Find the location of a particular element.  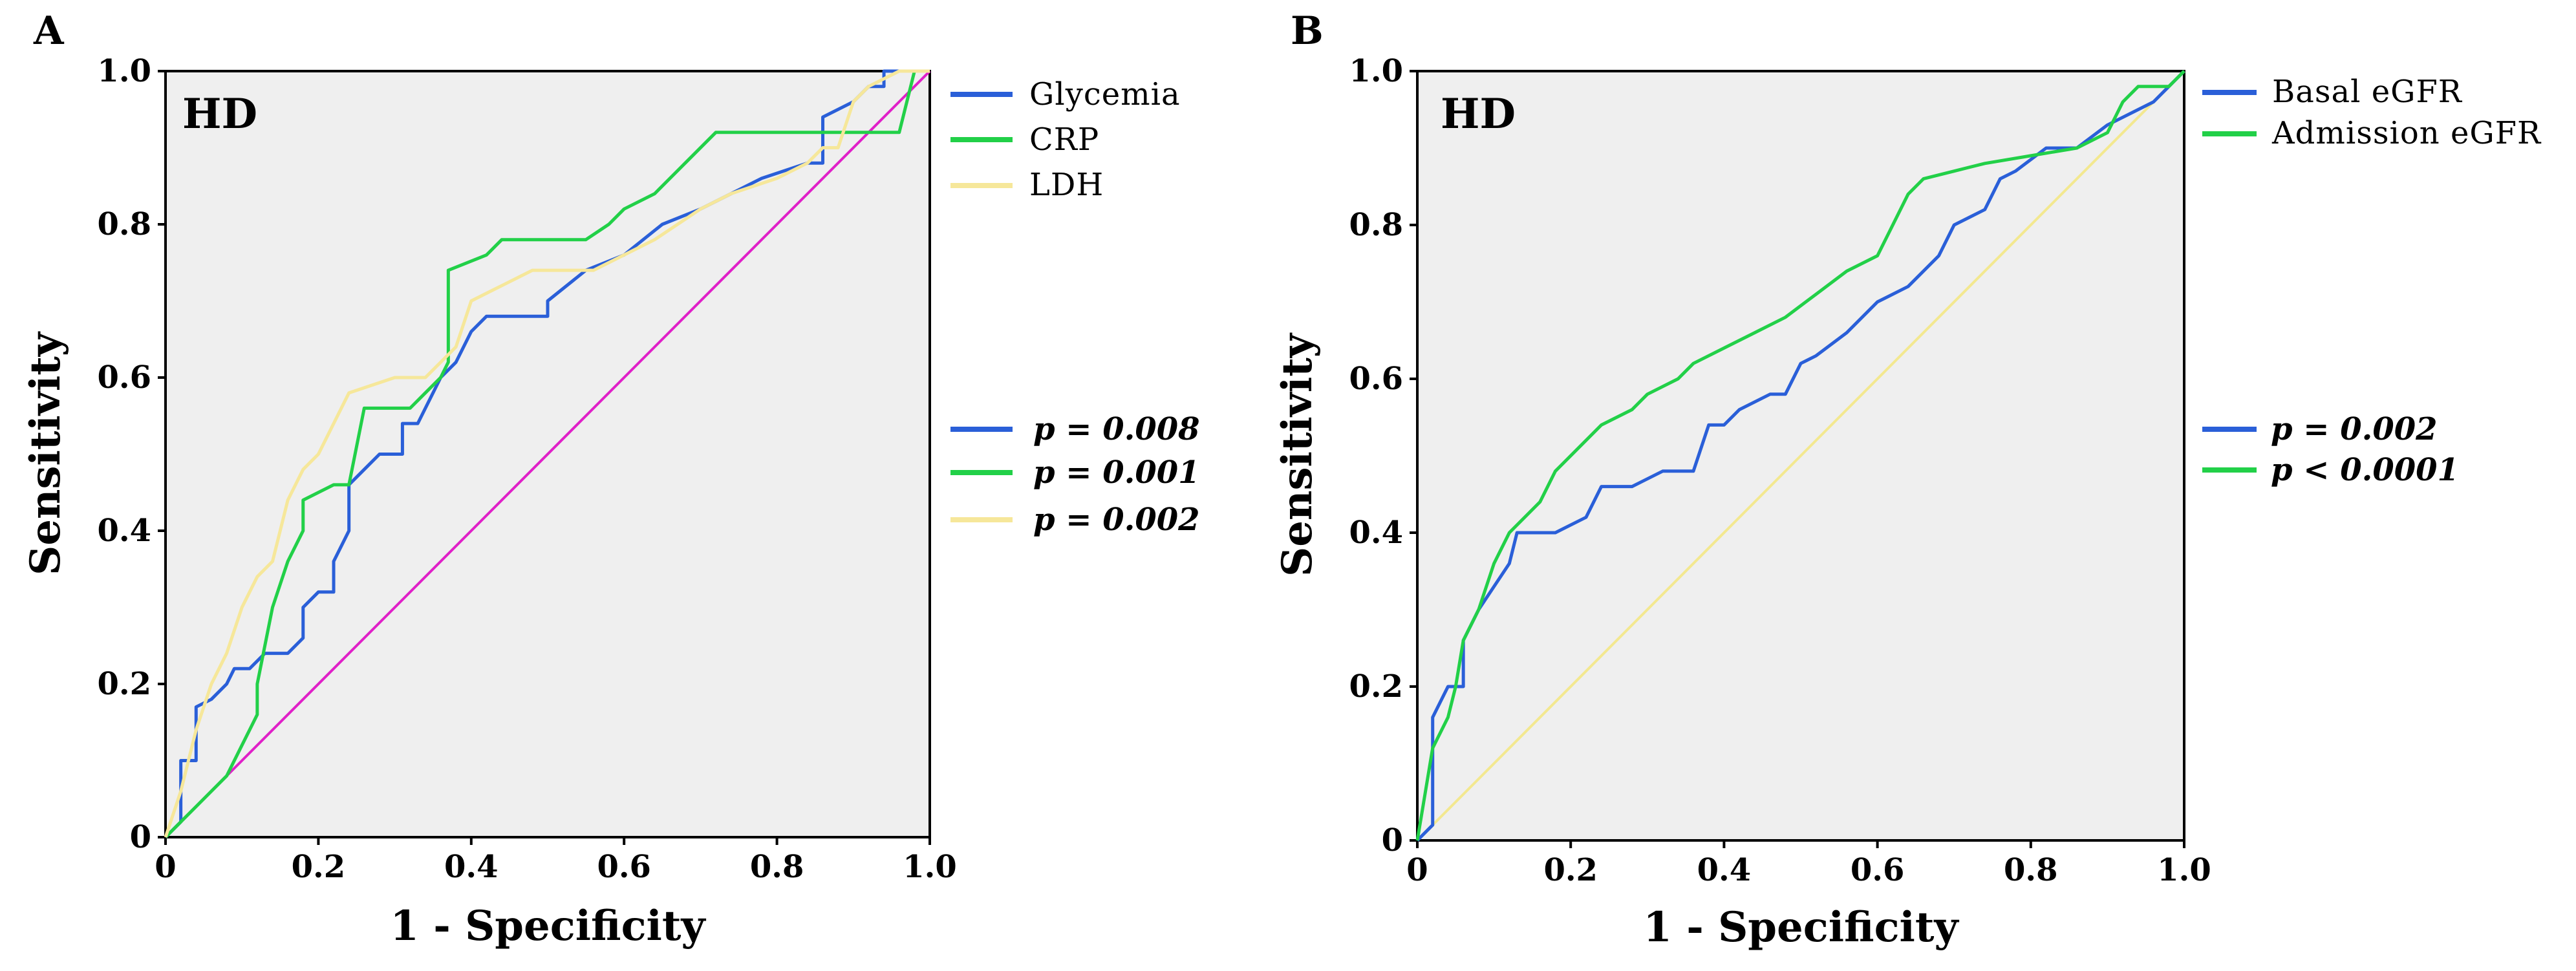

panel-a-pvalue-legend: p = 0.008 p = 0.001 p = 0.002 is located at coordinates (1075, 474).